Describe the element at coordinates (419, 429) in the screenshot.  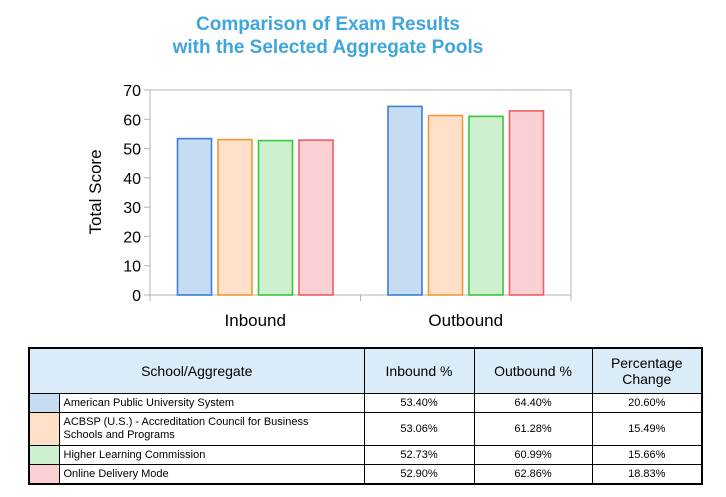
I see `row-inbound: 53.06%` at that location.